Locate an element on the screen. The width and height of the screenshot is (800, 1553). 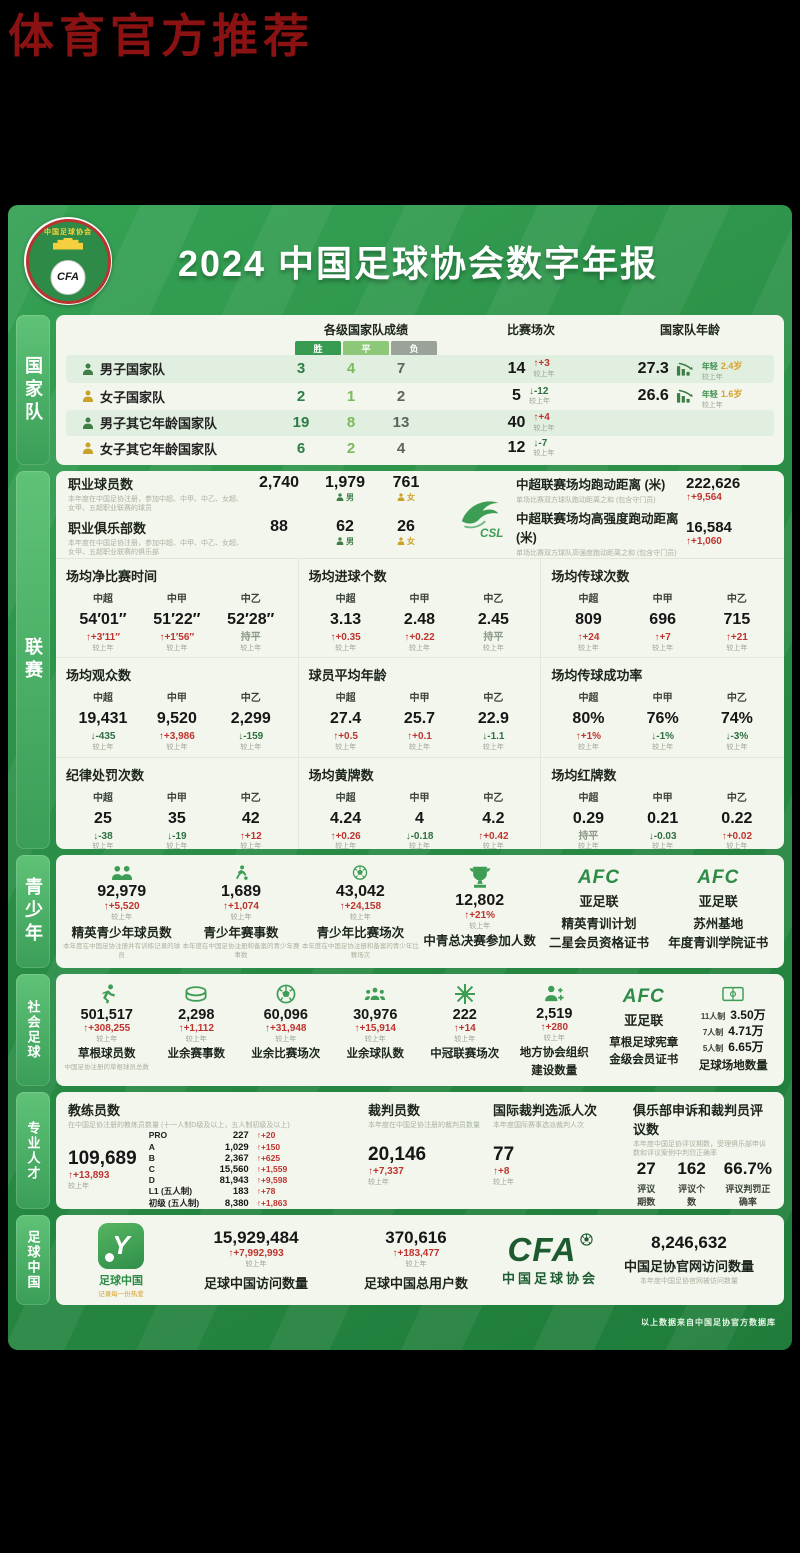
review-label: 评议期数 is located at coordinates (646, 1195).